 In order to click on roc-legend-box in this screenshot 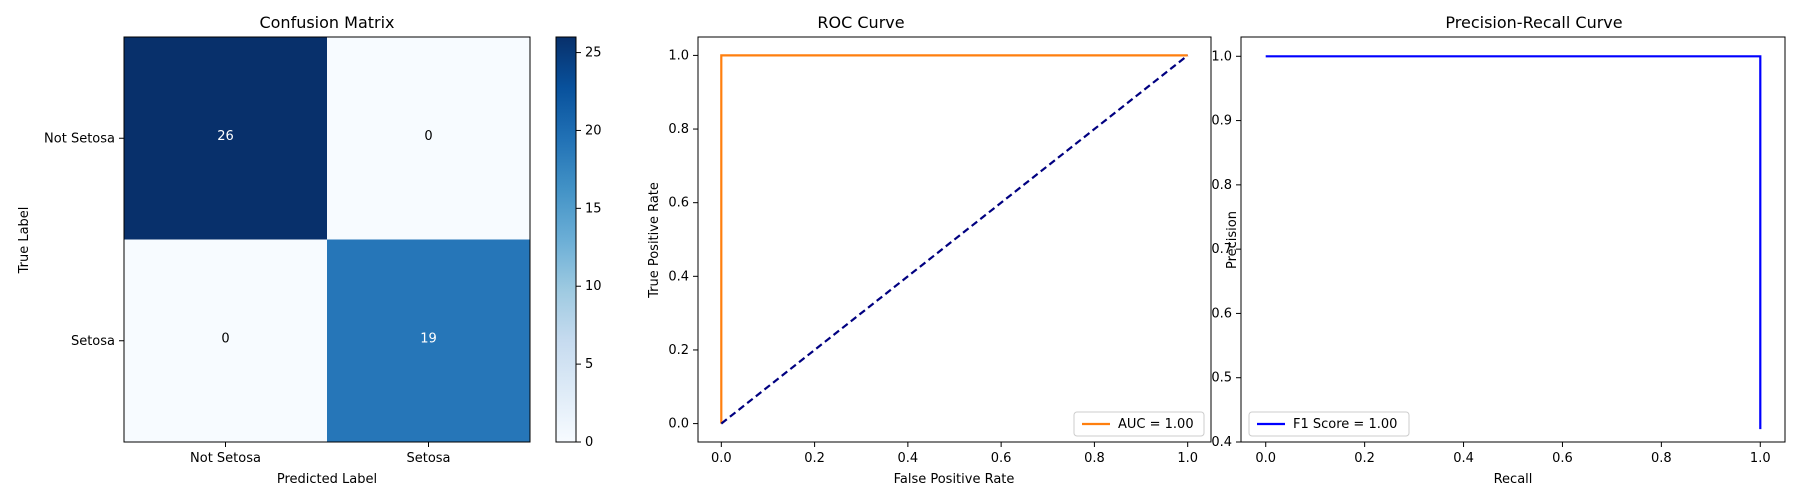, I will do `click(1139, 424)`.